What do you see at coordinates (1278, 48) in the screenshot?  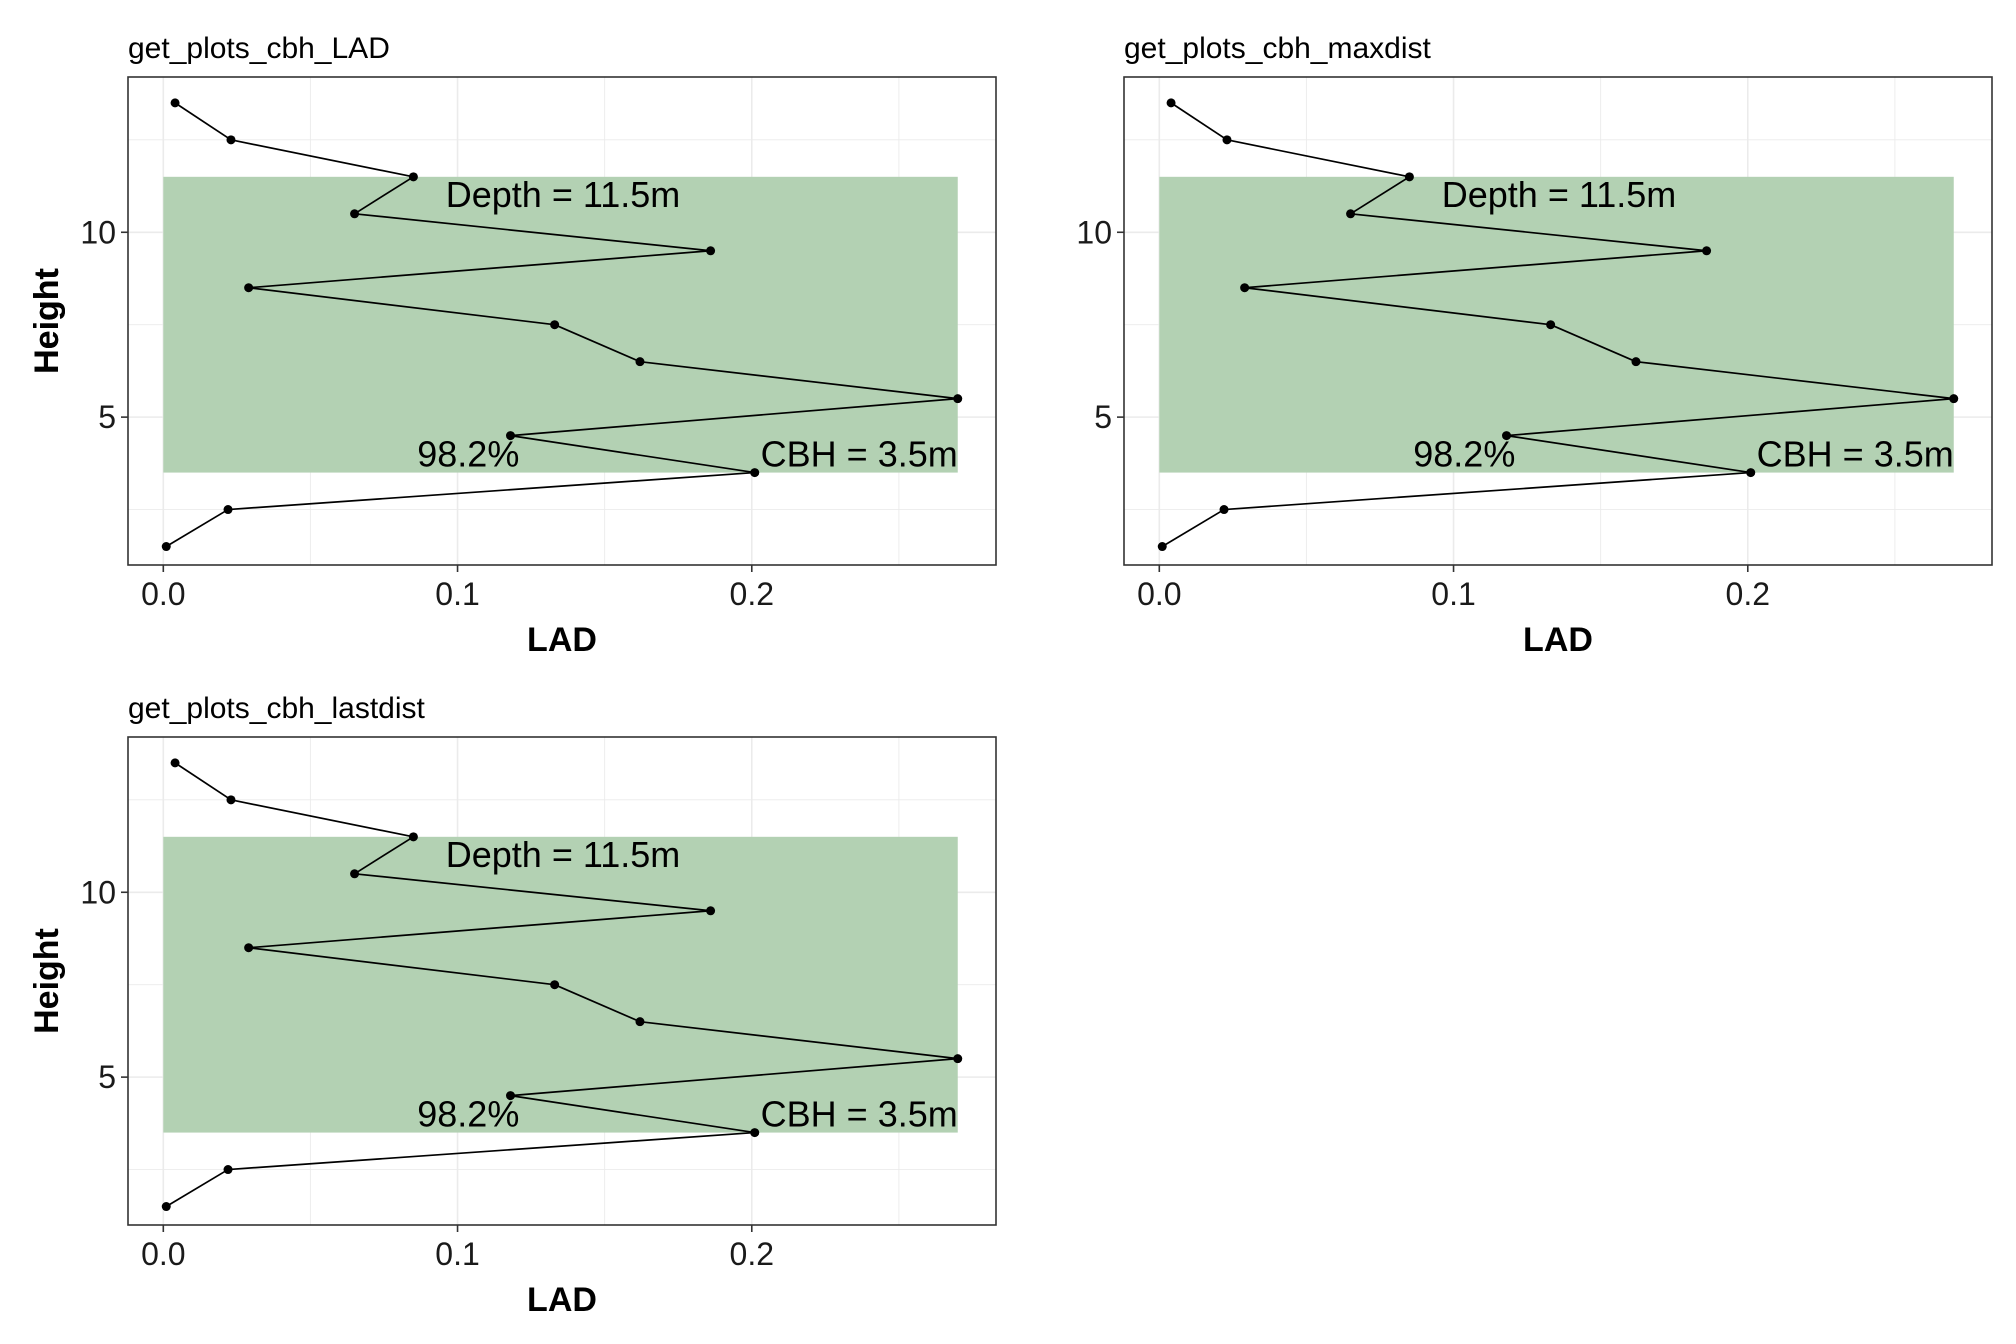 I see `panel-title: get_plots_cbh_maxdist` at bounding box center [1278, 48].